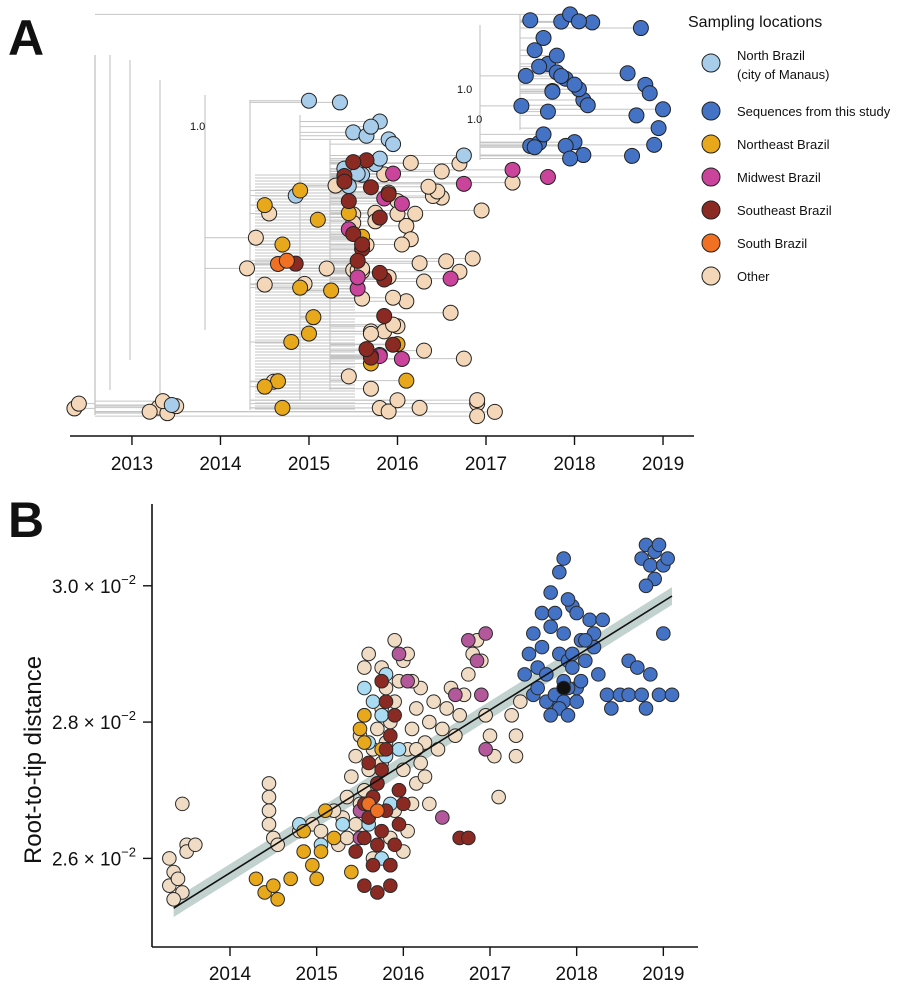 The height and width of the screenshot is (992, 900). What do you see at coordinates (397, 455) in the screenshot?
I see `x-ticks-a: 2013 2014 2015 2016 2017 2018 2019` at bounding box center [397, 455].